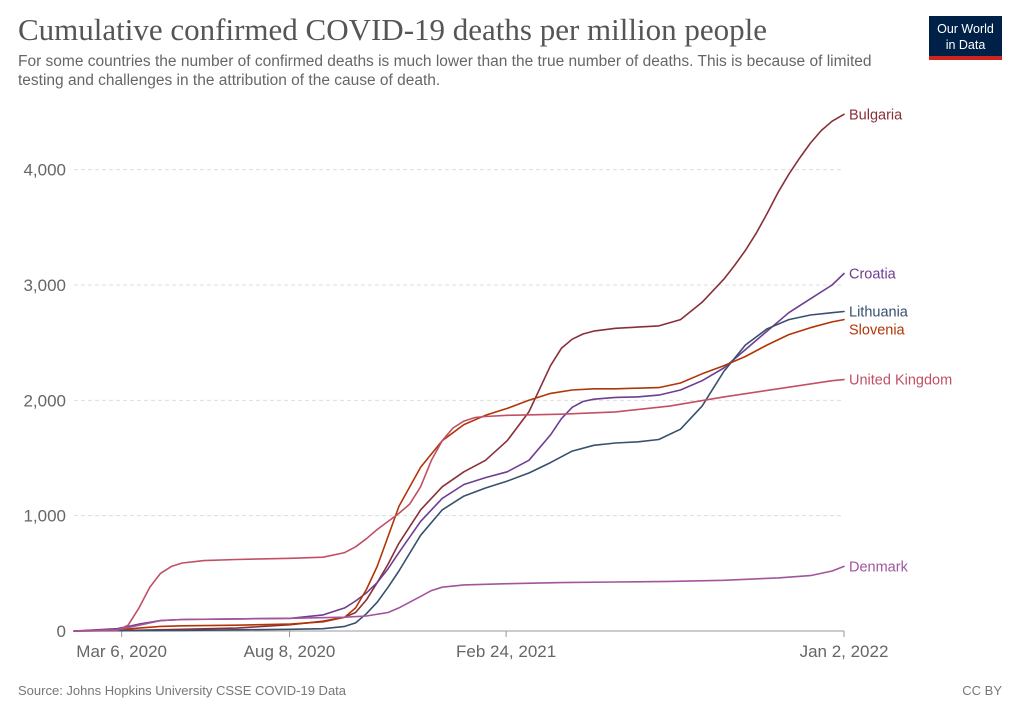 The image size is (1020, 720). What do you see at coordinates (290, 651) in the screenshot?
I see `x-tick-label-1: Aug 8, 2020` at bounding box center [290, 651].